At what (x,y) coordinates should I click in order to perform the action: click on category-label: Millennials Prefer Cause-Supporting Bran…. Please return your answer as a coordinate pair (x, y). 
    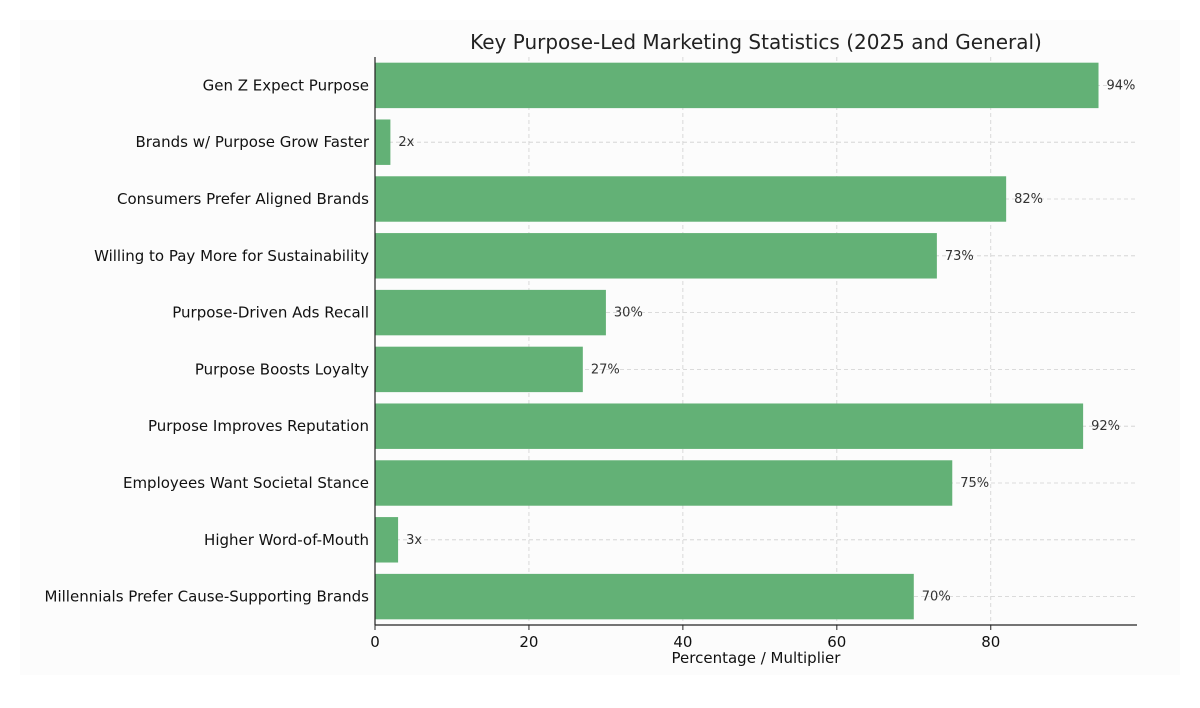
    Looking at the image, I should click on (207, 597).